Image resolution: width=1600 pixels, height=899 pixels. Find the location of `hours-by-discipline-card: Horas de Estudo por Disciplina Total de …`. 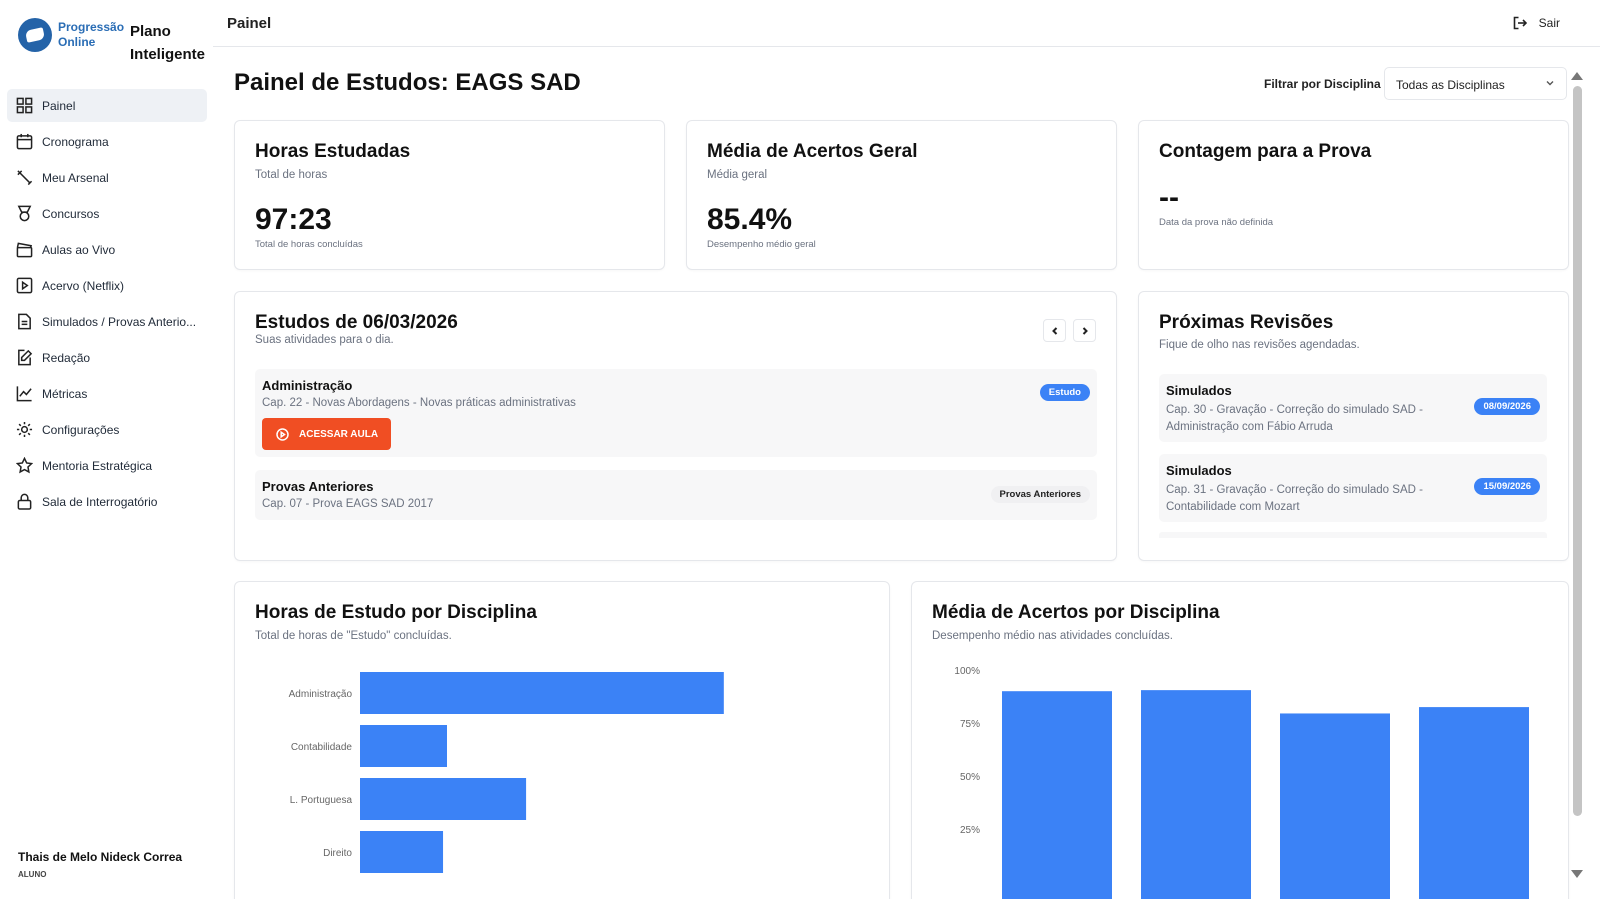

hours-by-discipline-card: Horas de Estudo por Disciplina Total de … is located at coordinates (562, 740).